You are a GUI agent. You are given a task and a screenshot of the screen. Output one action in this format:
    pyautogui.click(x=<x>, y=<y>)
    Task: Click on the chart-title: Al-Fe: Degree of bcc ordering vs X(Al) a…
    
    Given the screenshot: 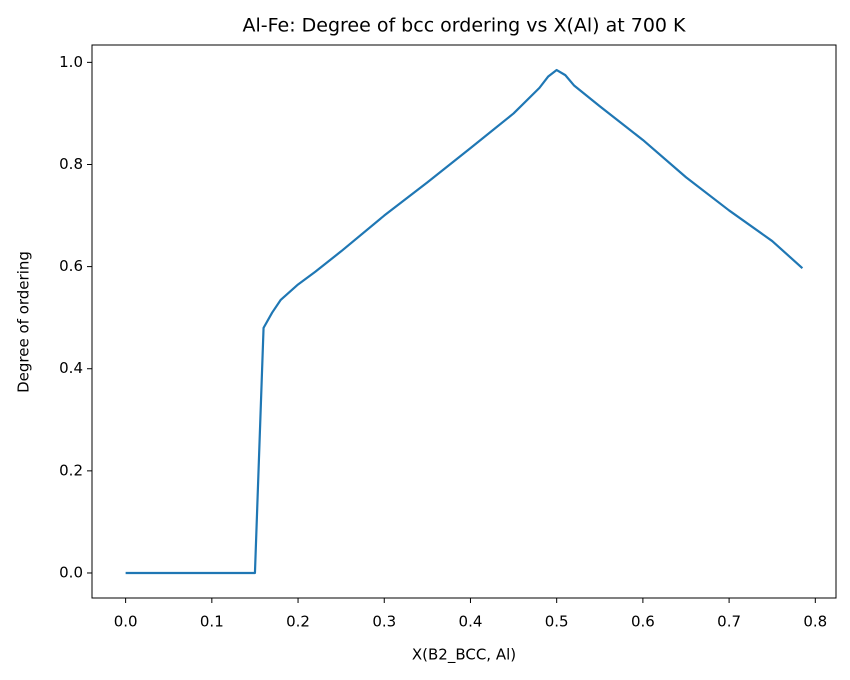 What is the action you would take?
    pyautogui.click(x=464, y=26)
    